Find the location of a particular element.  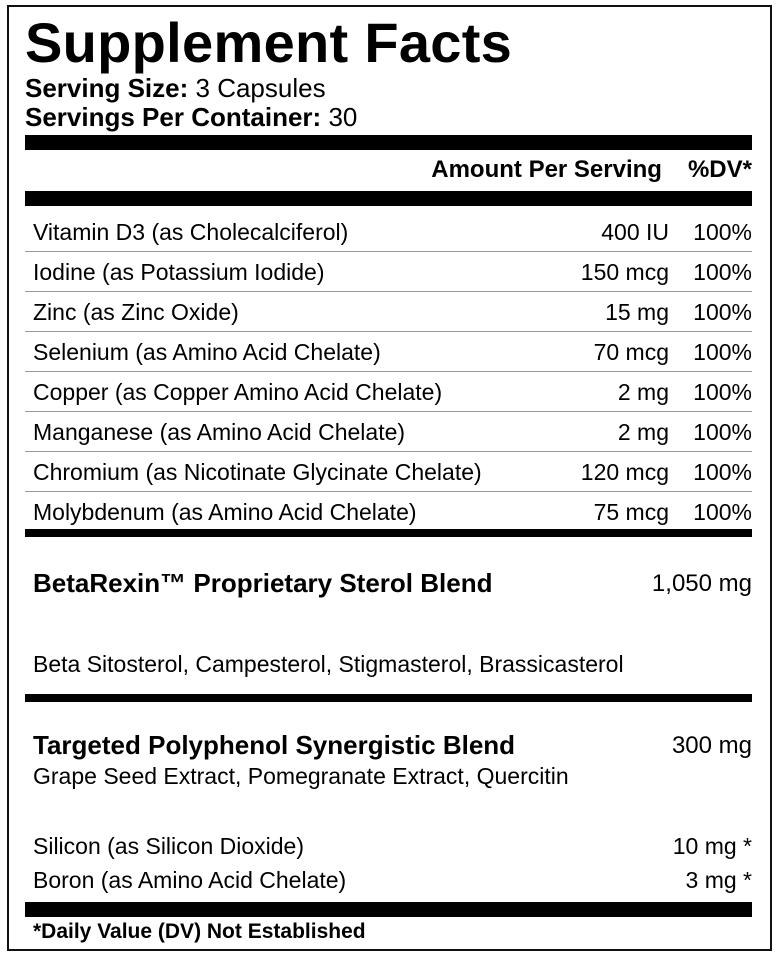

nutrient-amount: 75 mcg is located at coordinates (631, 512).